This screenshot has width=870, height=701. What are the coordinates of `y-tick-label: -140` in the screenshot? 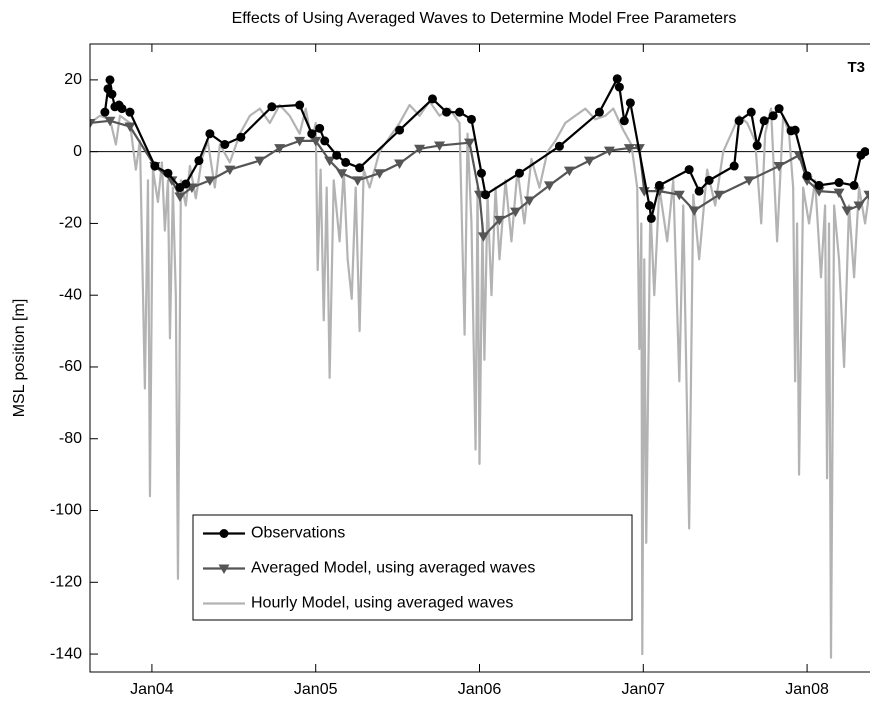 It's located at (66, 653).